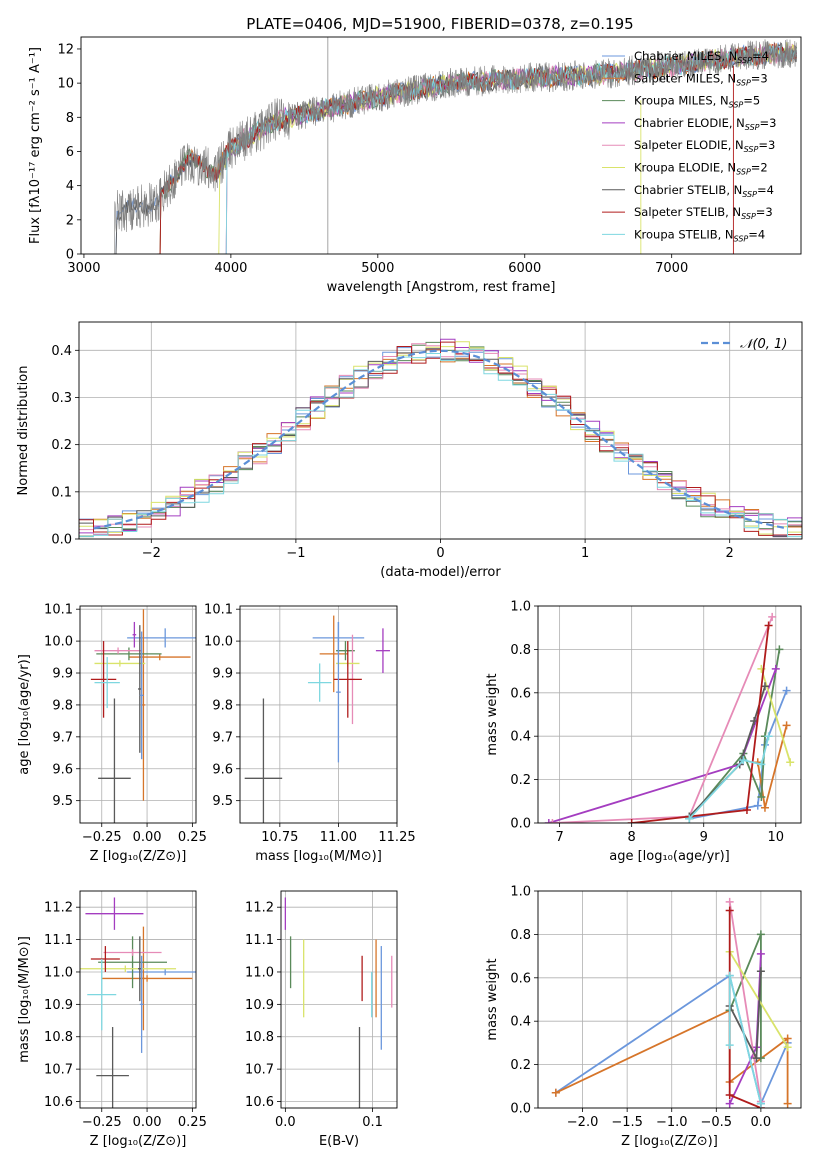 The image size is (819, 1170). I want to click on x-tick-label: 0.1, so click(372, 1122).